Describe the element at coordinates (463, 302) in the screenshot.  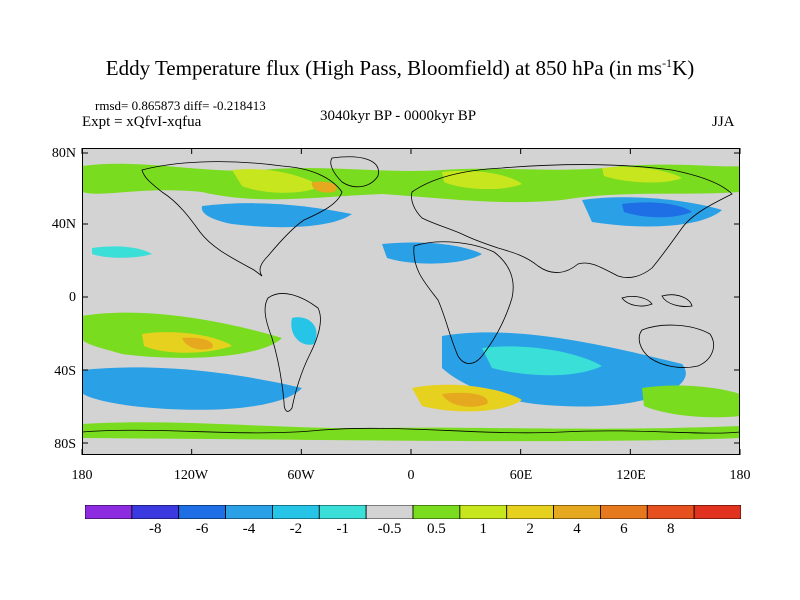
I see `coastline-africa` at that location.